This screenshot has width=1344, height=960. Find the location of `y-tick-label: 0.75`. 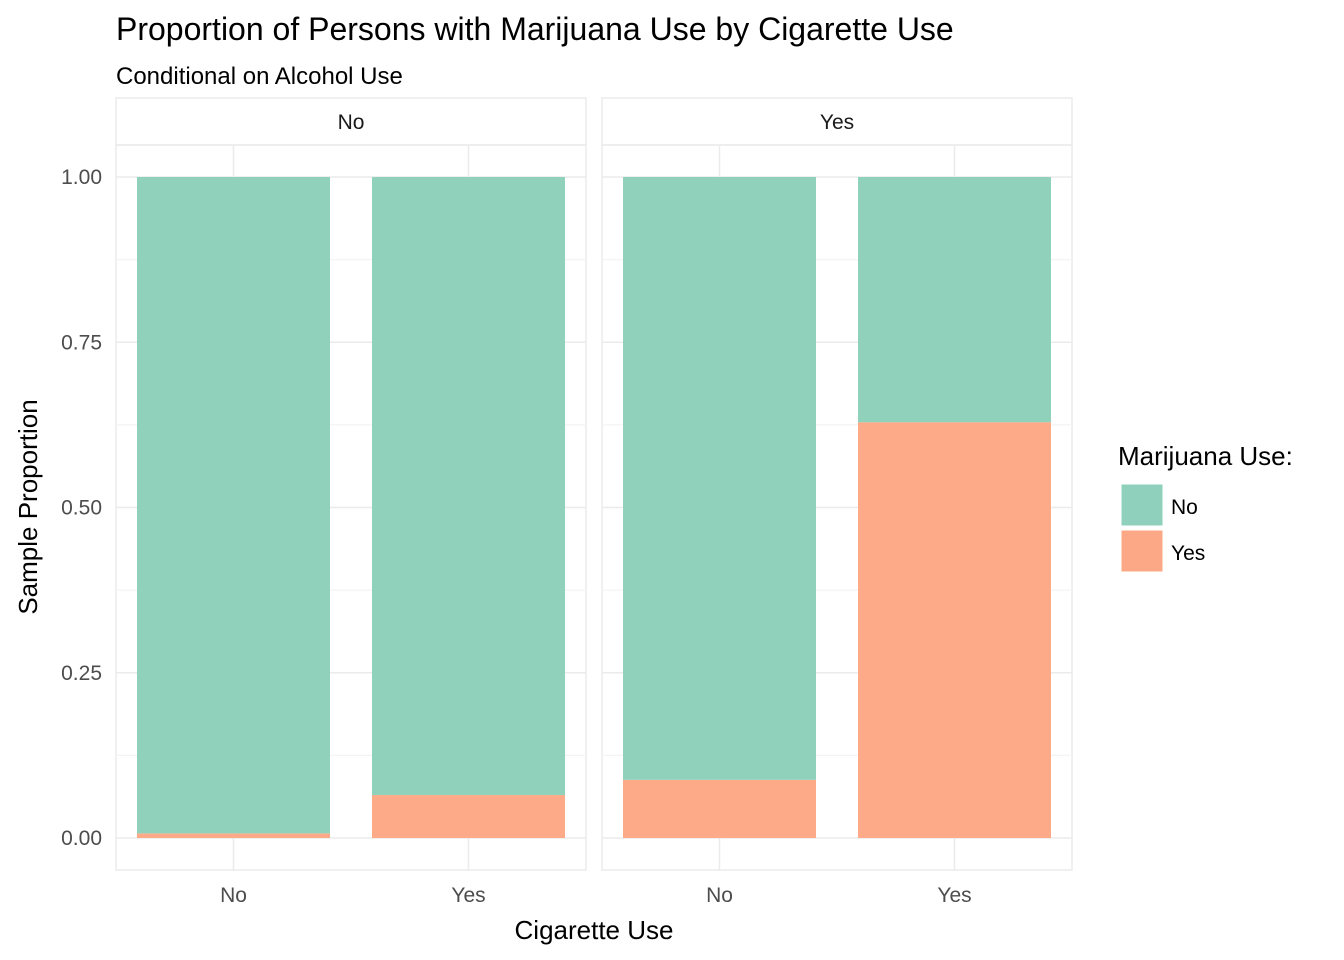

y-tick-label: 0.75 is located at coordinates (81, 342).